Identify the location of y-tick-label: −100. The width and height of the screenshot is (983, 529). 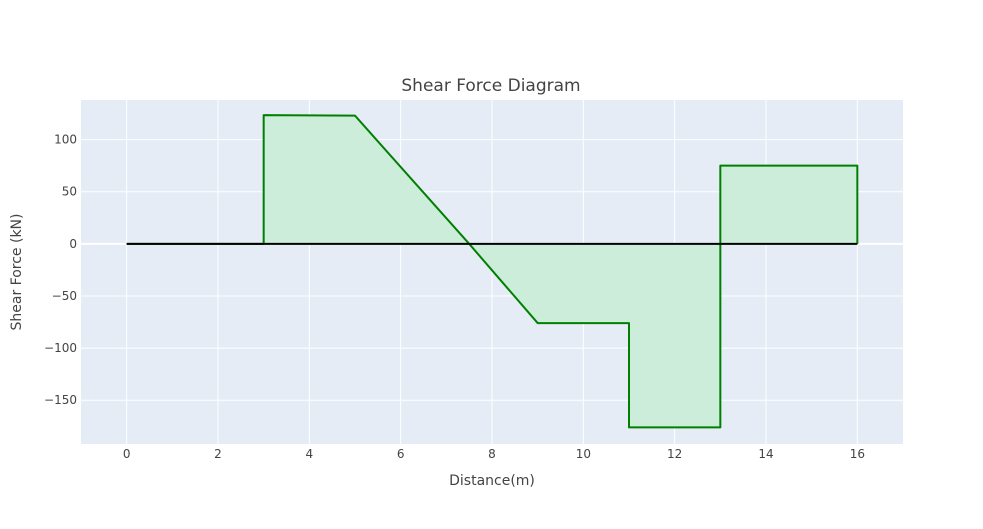
(60, 348).